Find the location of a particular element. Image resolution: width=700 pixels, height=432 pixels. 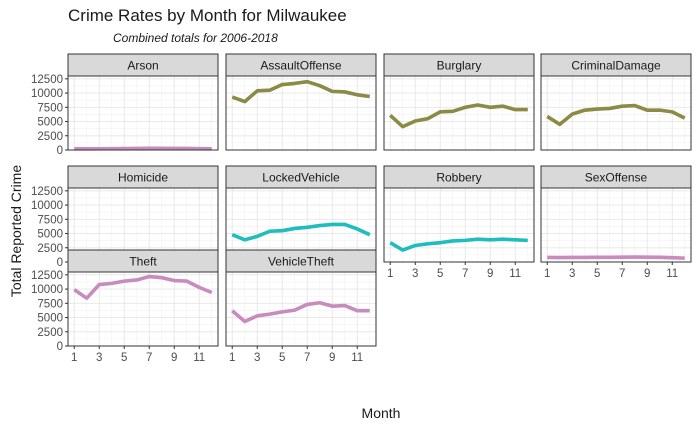

panel-arson is located at coordinates (143, 113).